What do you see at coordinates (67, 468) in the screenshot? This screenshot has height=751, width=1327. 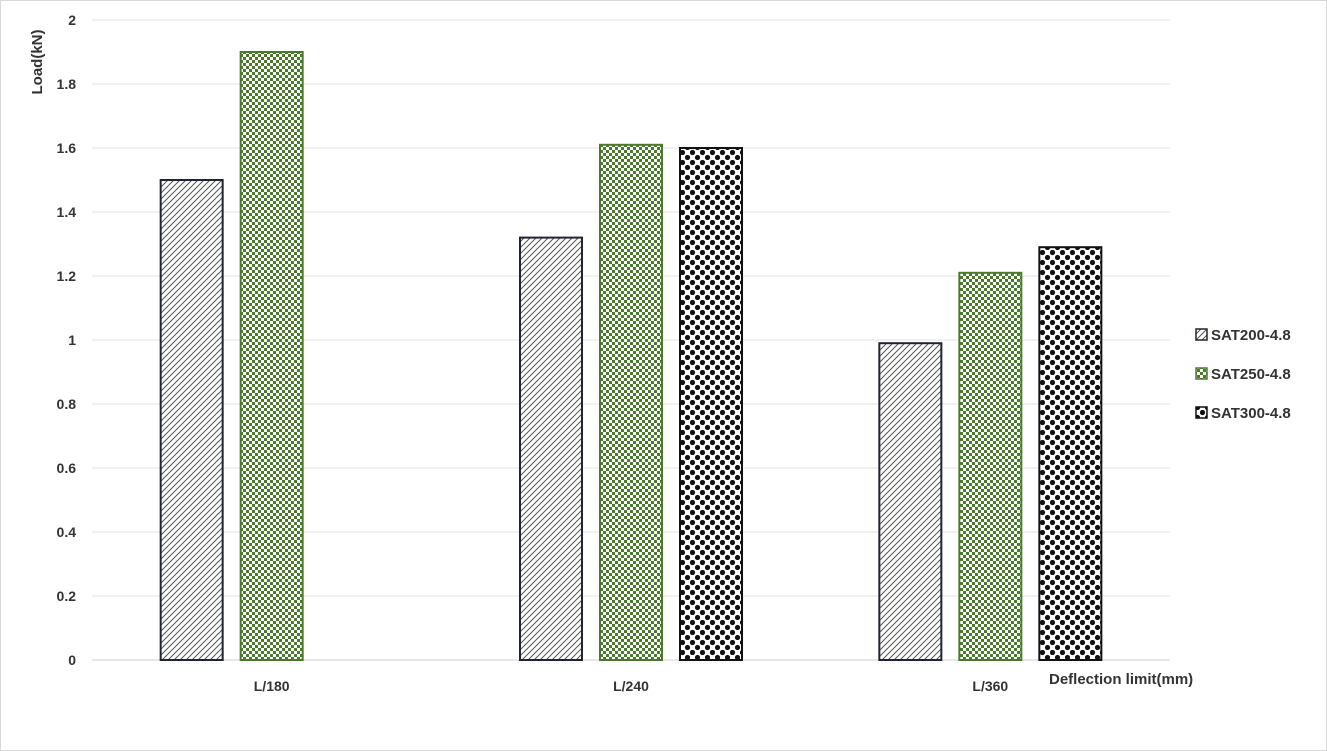 I see `y-tick-label: 0.6` at bounding box center [67, 468].